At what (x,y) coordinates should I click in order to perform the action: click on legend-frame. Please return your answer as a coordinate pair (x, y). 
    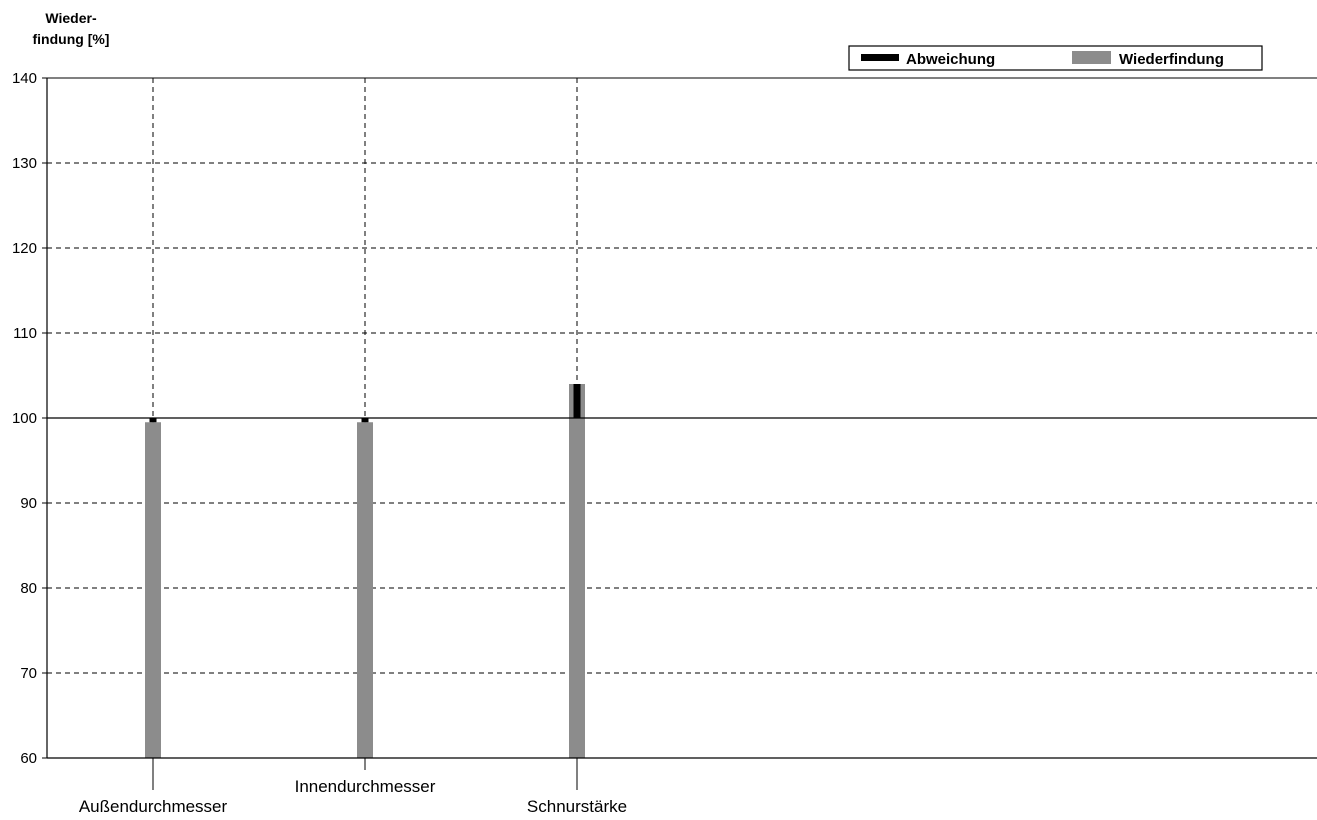
    Looking at the image, I should click on (1055, 58).